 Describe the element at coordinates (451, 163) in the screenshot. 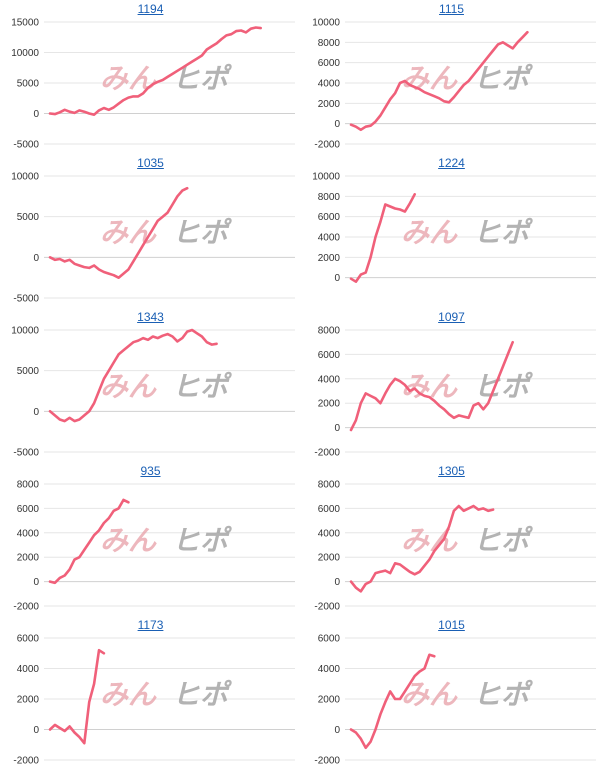

I see `chart-title-link: 1224` at that location.